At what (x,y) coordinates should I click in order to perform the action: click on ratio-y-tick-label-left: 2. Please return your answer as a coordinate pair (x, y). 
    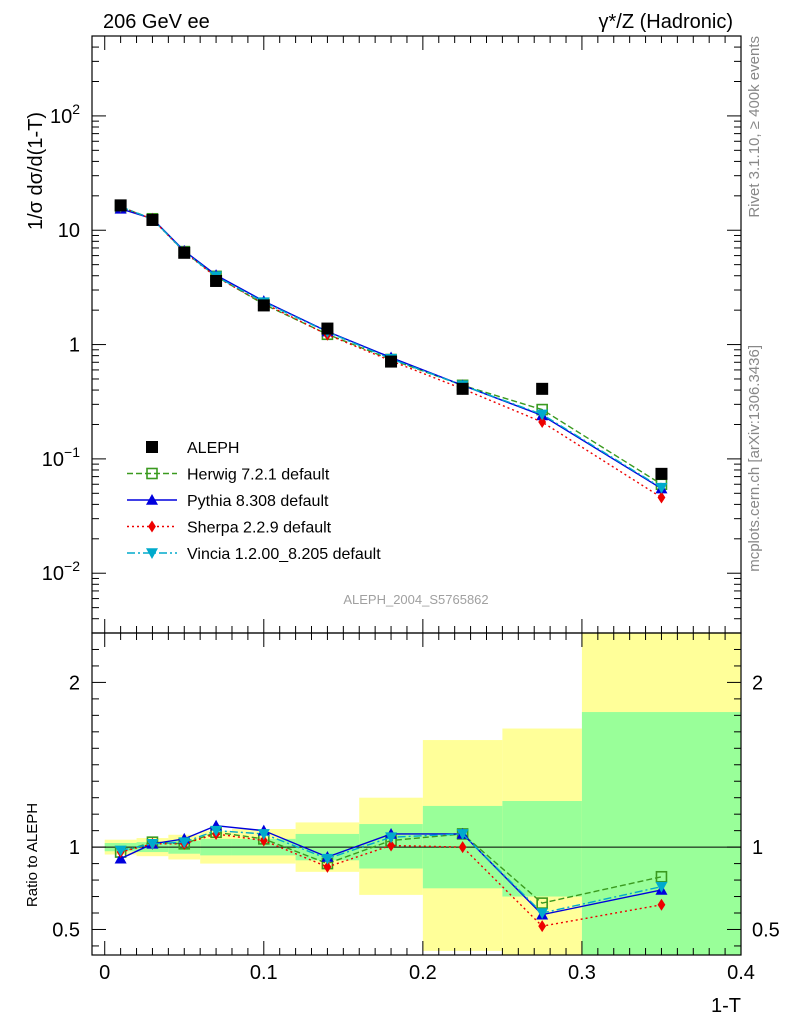
    Looking at the image, I should click on (74, 683).